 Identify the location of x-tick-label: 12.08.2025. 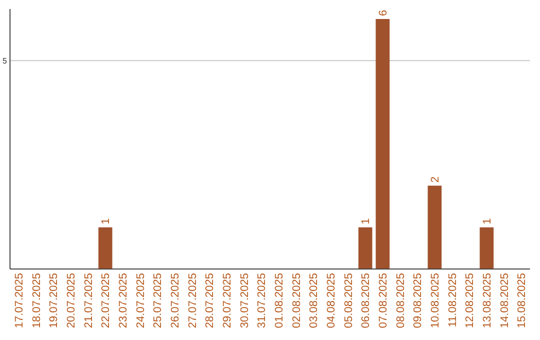
(470, 300).